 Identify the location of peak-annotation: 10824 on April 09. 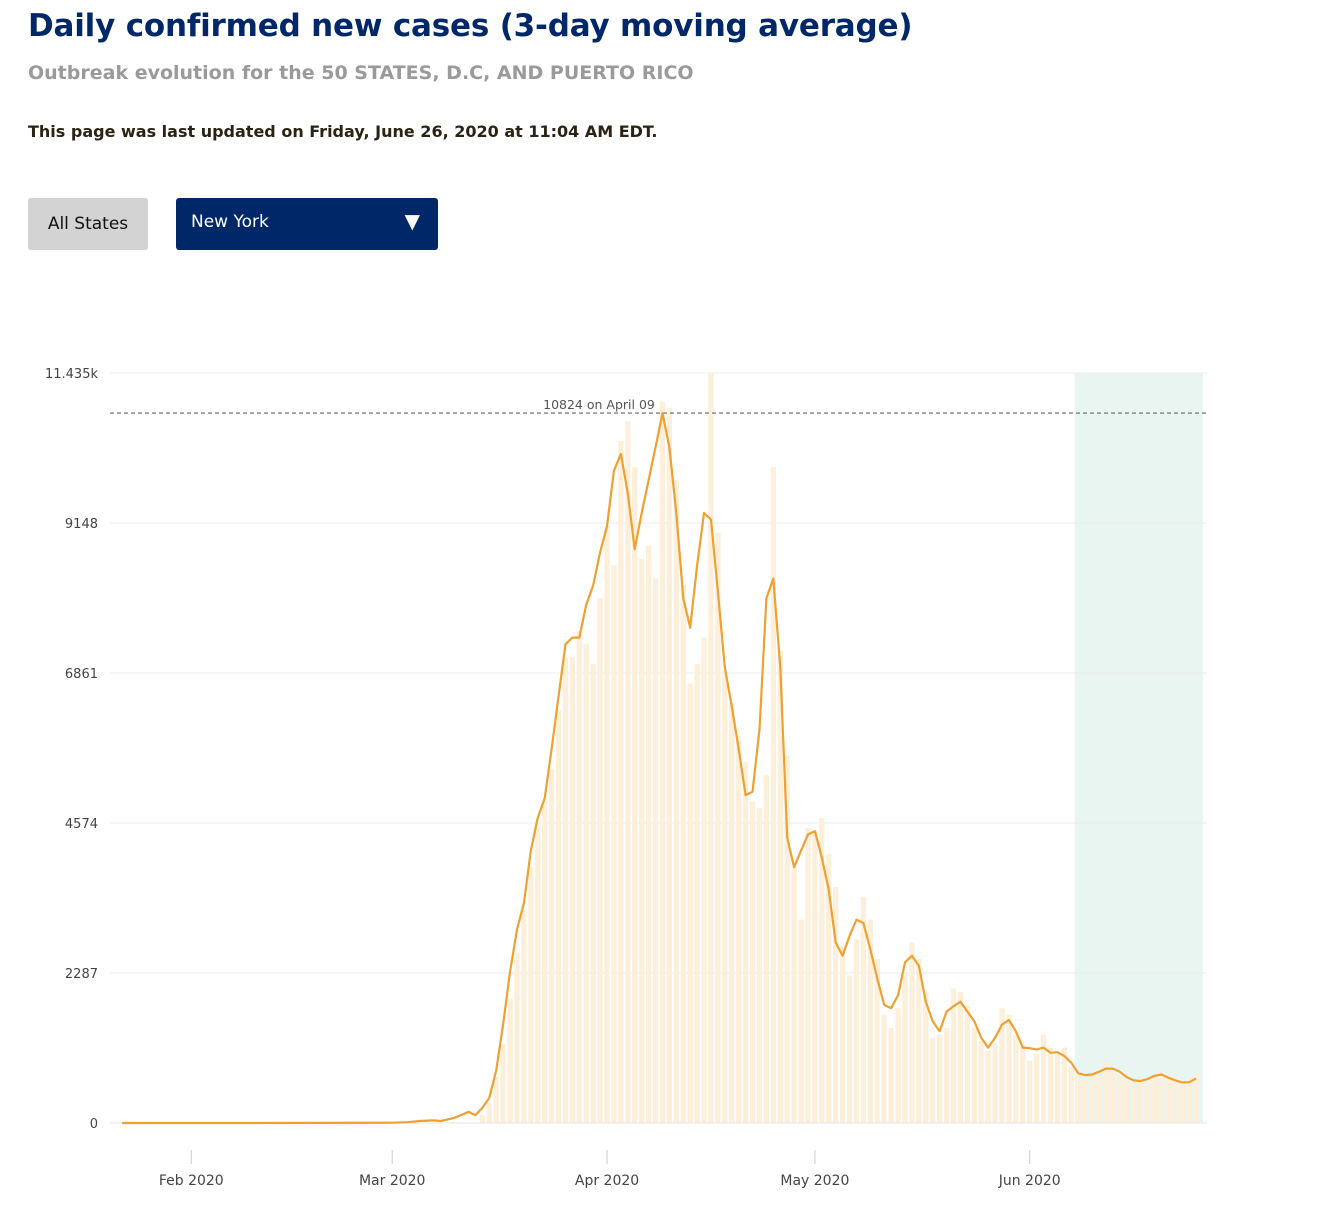
(658, 405).